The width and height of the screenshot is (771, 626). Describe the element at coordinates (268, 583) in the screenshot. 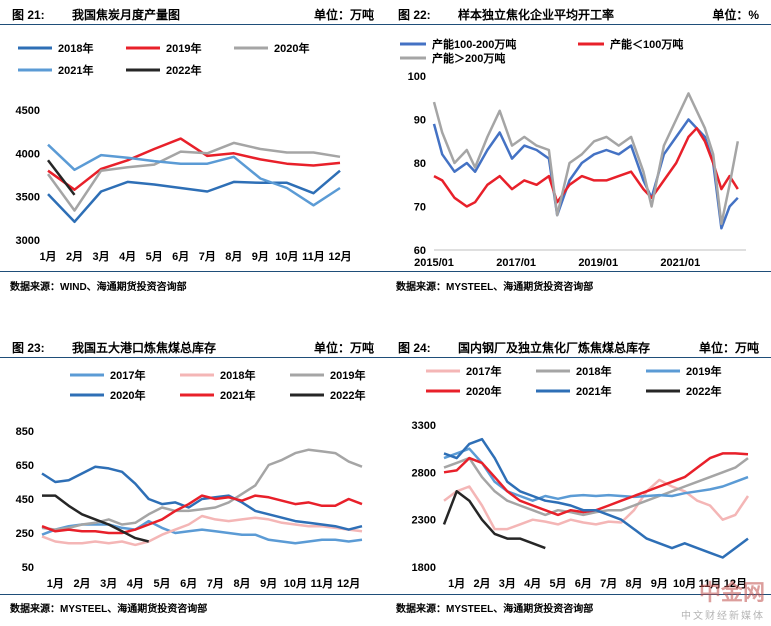

I see `fig2-xtick-8: 9月` at that location.